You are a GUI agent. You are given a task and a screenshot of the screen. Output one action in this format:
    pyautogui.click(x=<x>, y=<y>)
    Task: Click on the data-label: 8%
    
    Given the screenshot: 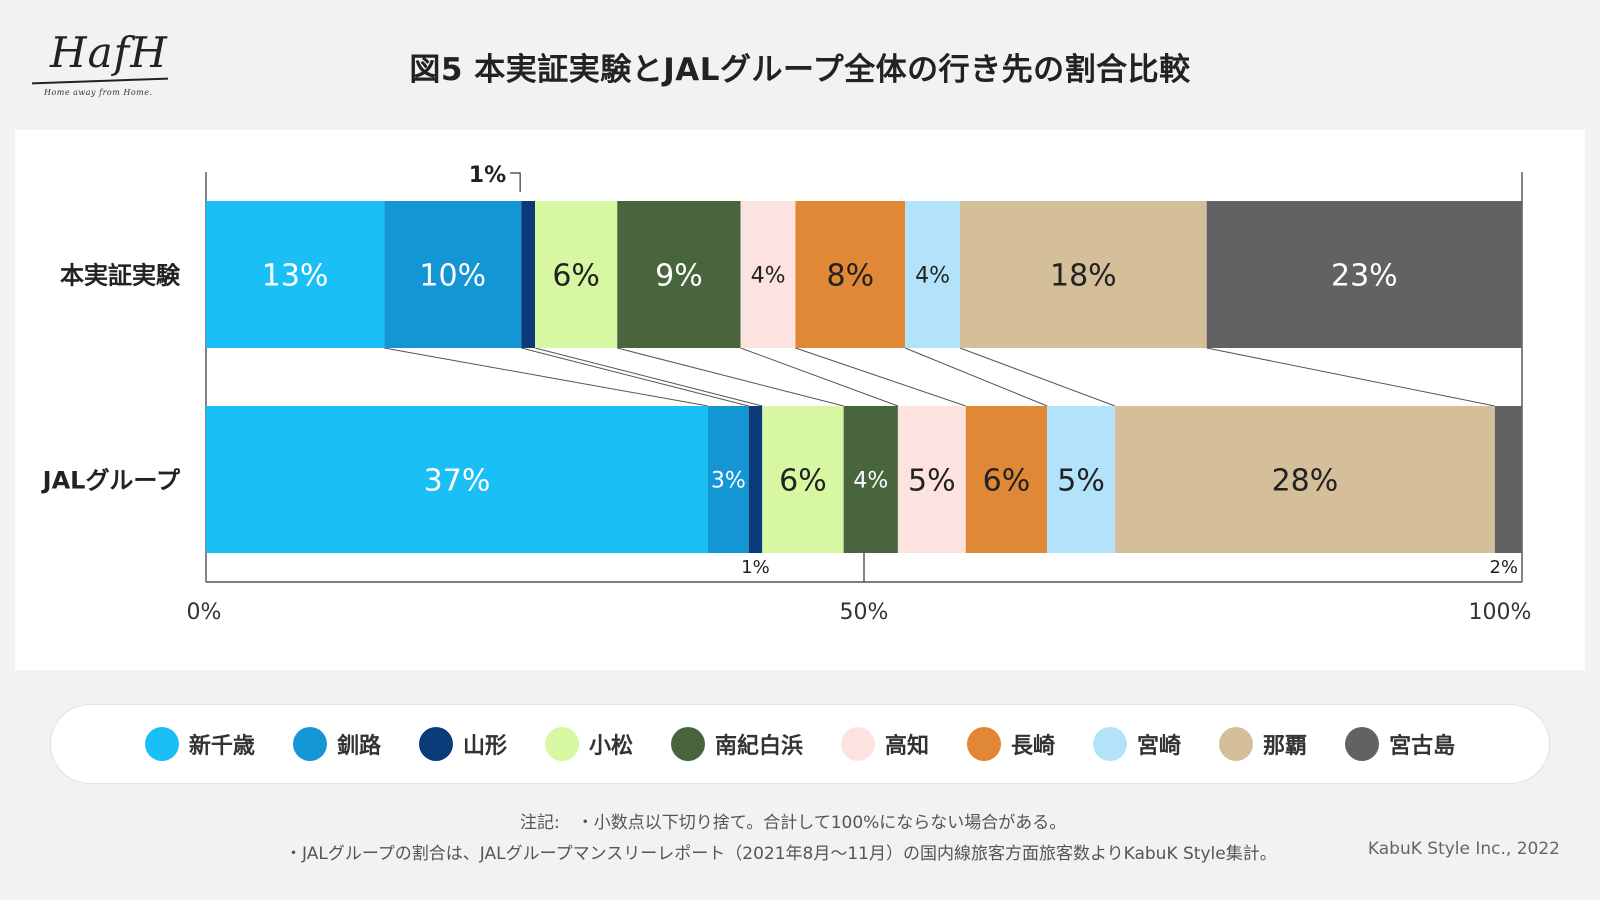 What is the action you would take?
    pyautogui.click(x=850, y=275)
    